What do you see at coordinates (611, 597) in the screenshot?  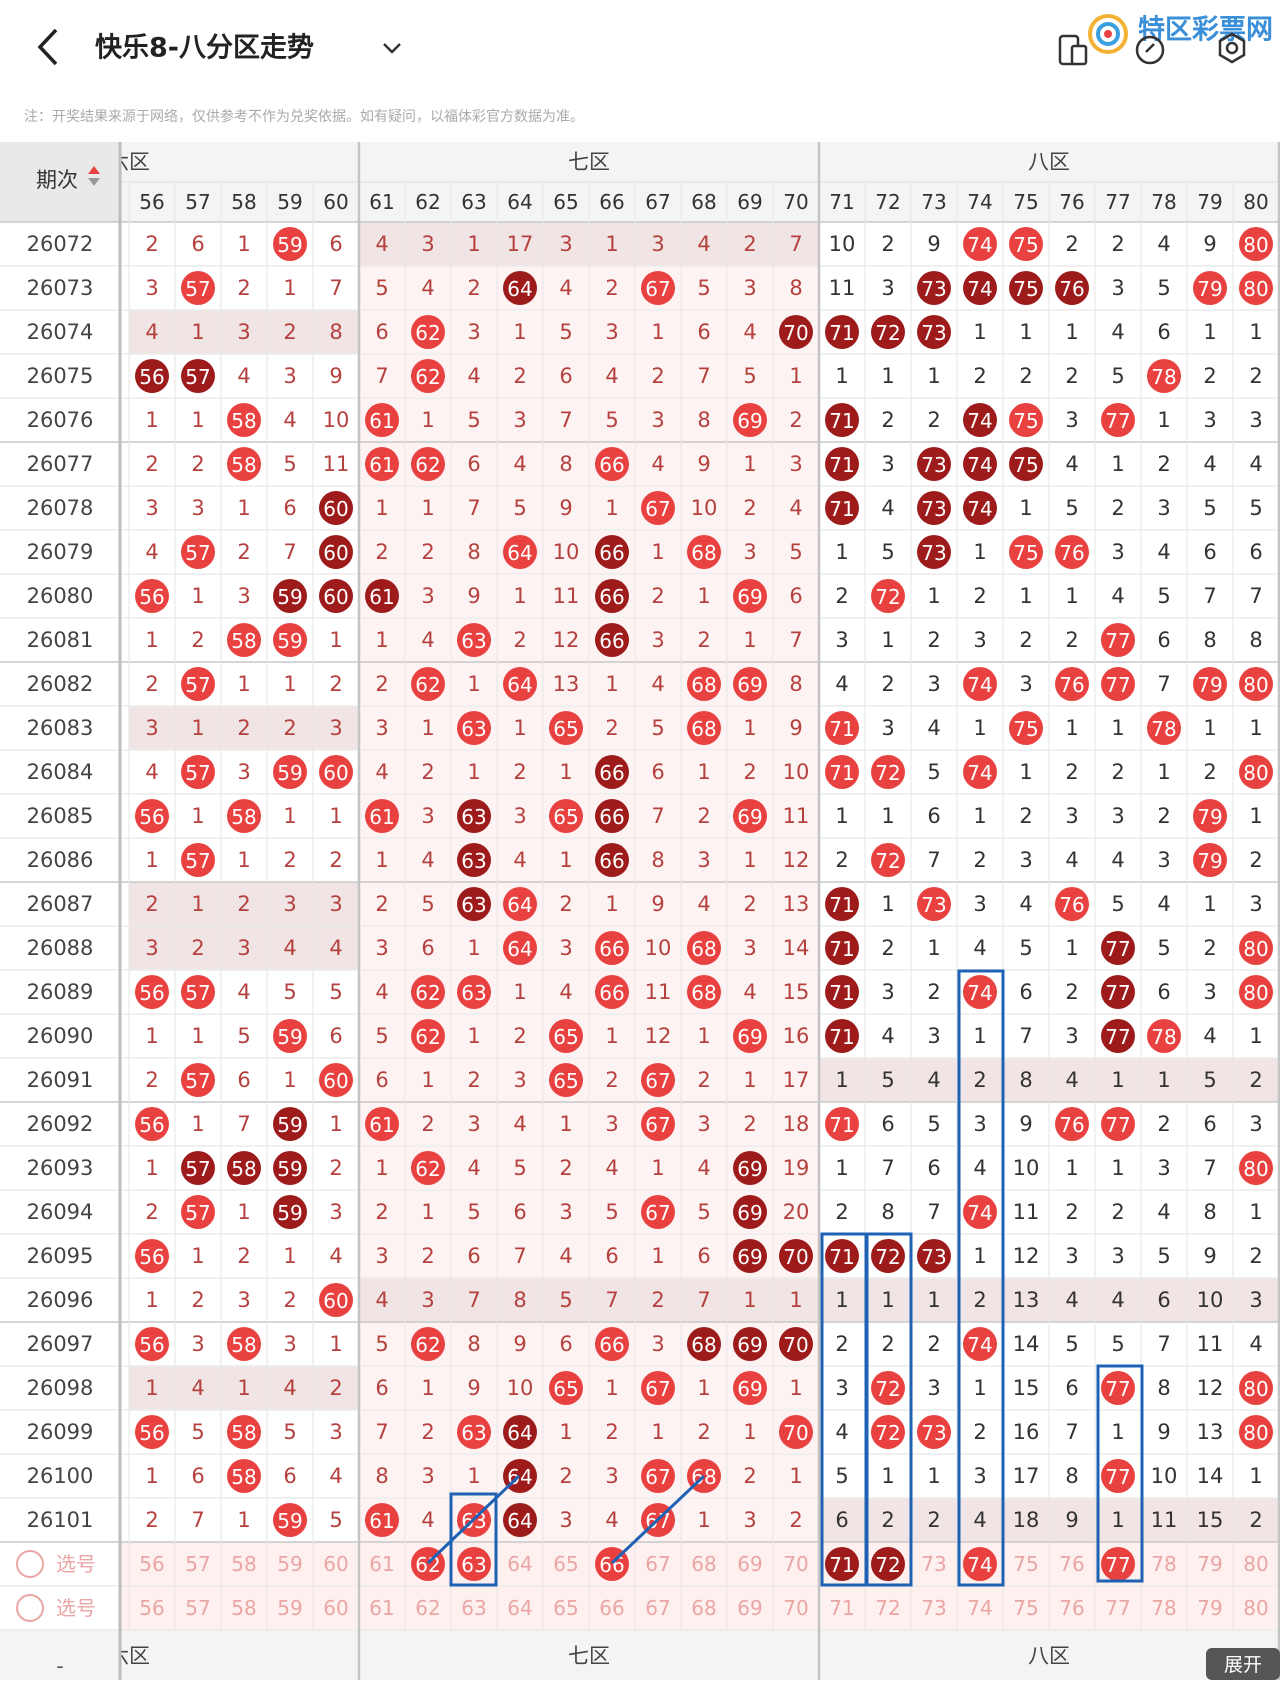 I see `hit-number: 66` at bounding box center [611, 597].